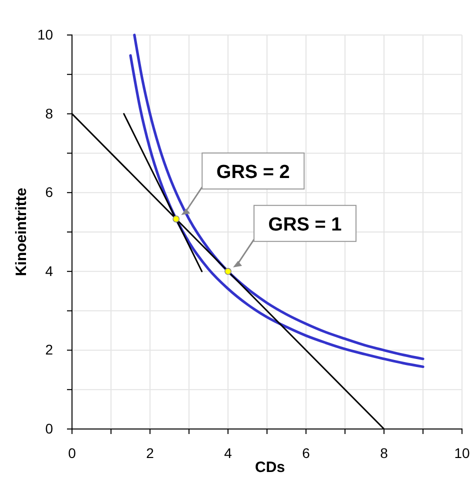  Describe the element at coordinates (49, 113) in the screenshot. I see `y-tick-label: 8` at that location.